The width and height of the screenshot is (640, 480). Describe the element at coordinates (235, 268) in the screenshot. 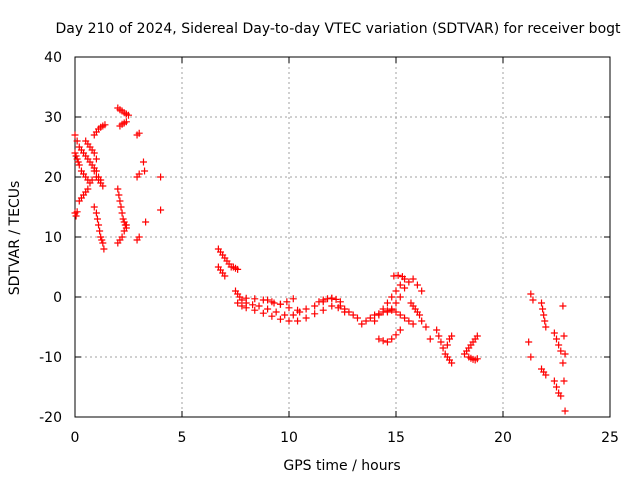

I see `series-s20` at that location.